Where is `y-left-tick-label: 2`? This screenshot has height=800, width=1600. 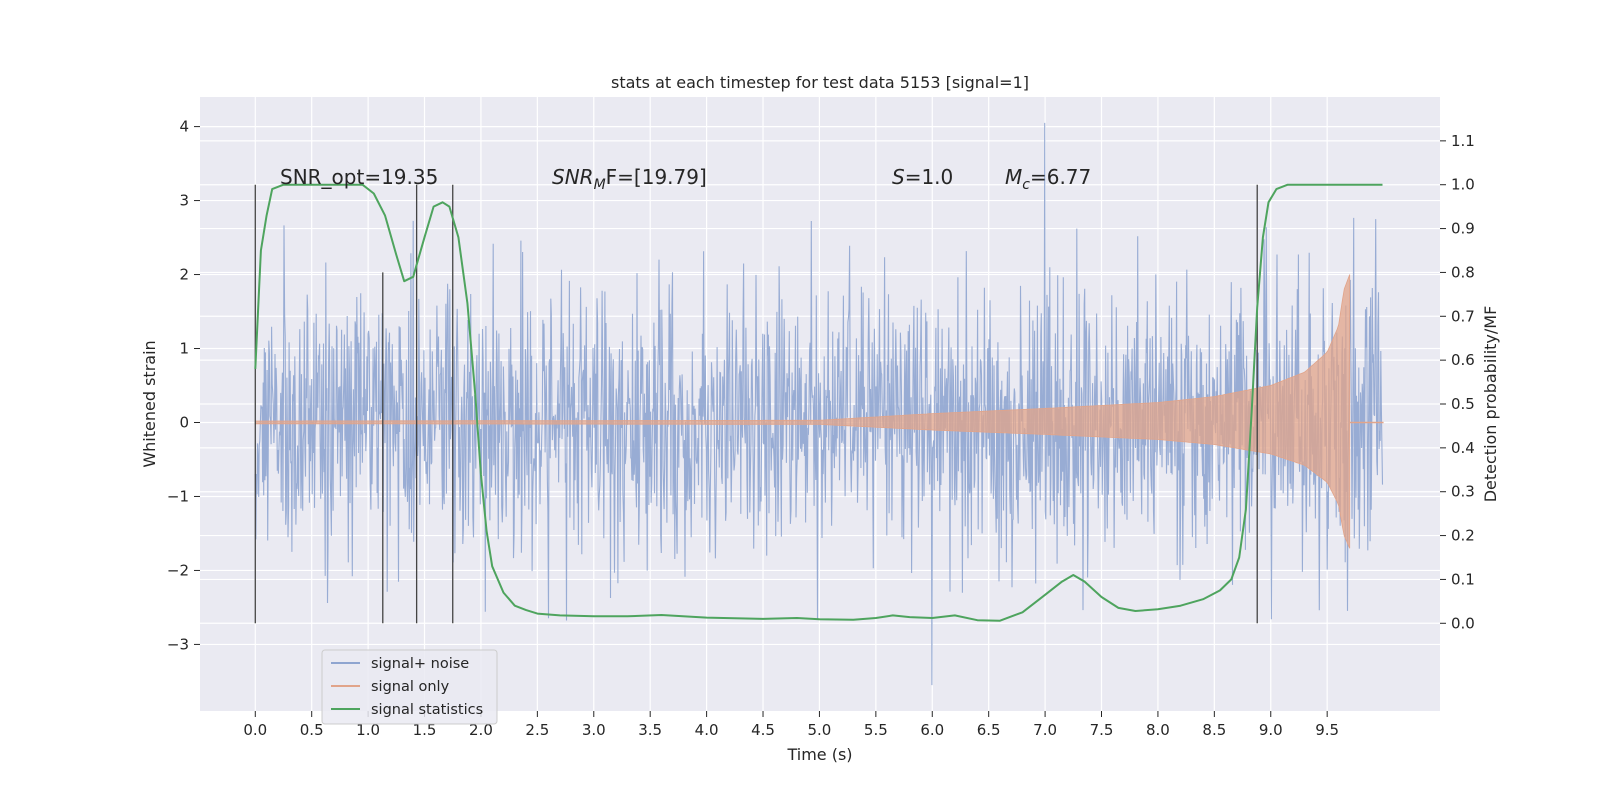
y-left-tick-label: 2 is located at coordinates (184, 275).